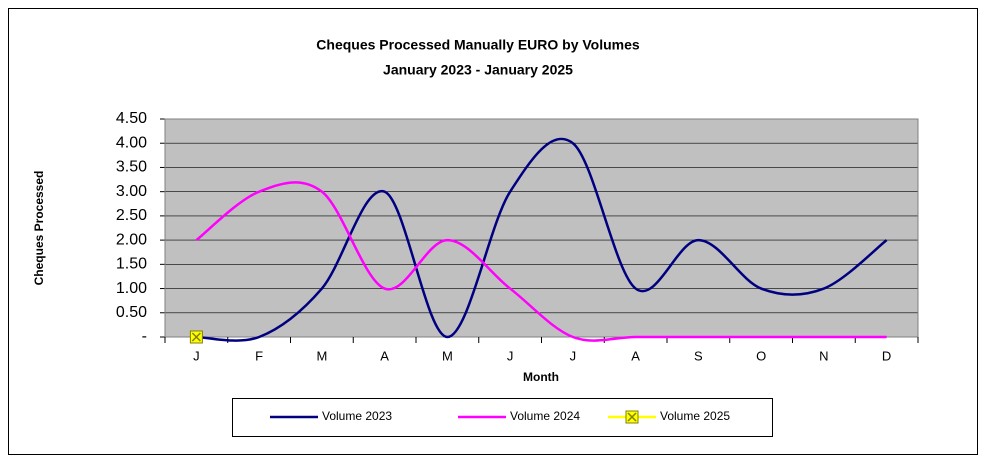 The height and width of the screenshot is (464, 987). What do you see at coordinates (357, 416) in the screenshot?
I see `legend-label: Volume 2023` at bounding box center [357, 416].